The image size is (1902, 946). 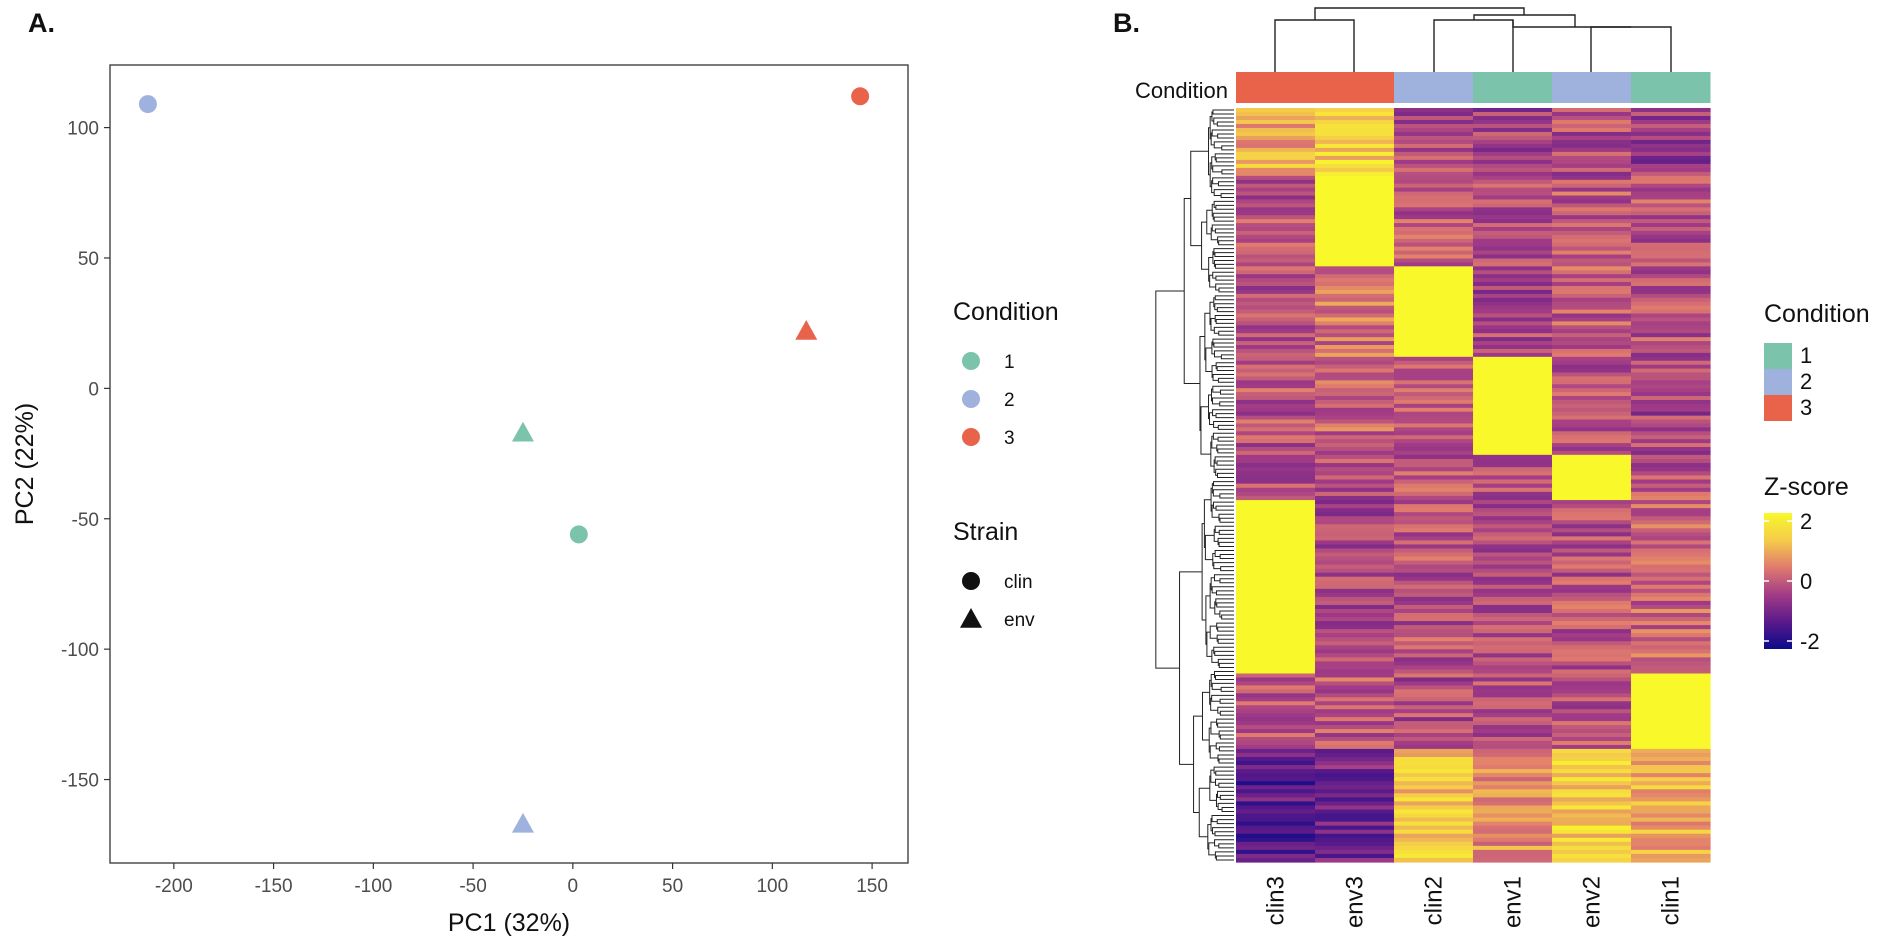 I want to click on heatmap-legend-condition-3-label: 3, so click(x=1806, y=407).